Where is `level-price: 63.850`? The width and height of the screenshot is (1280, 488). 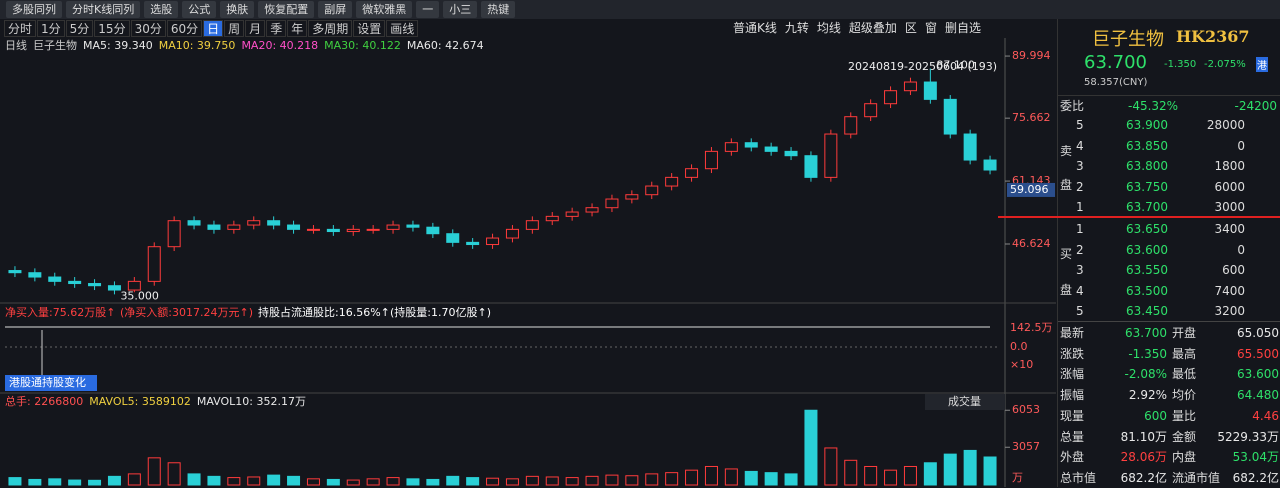 level-price: 63.850 is located at coordinates (1147, 145).